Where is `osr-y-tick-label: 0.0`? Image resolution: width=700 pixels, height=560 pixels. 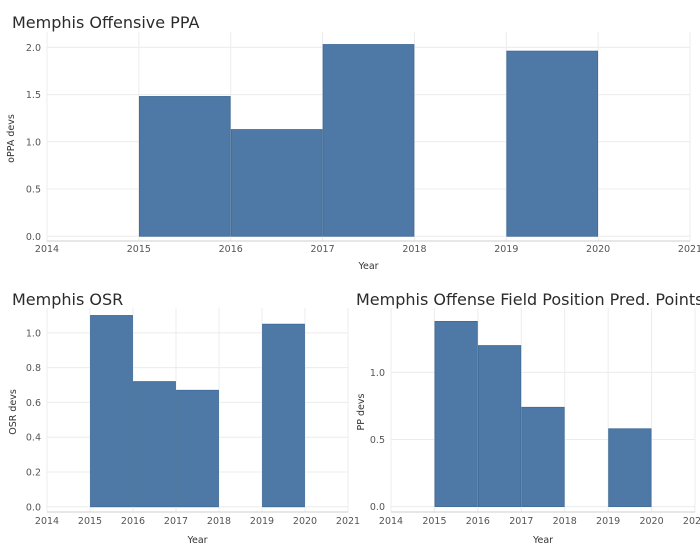
osr-y-tick-label: 0.0 is located at coordinates (33, 507).